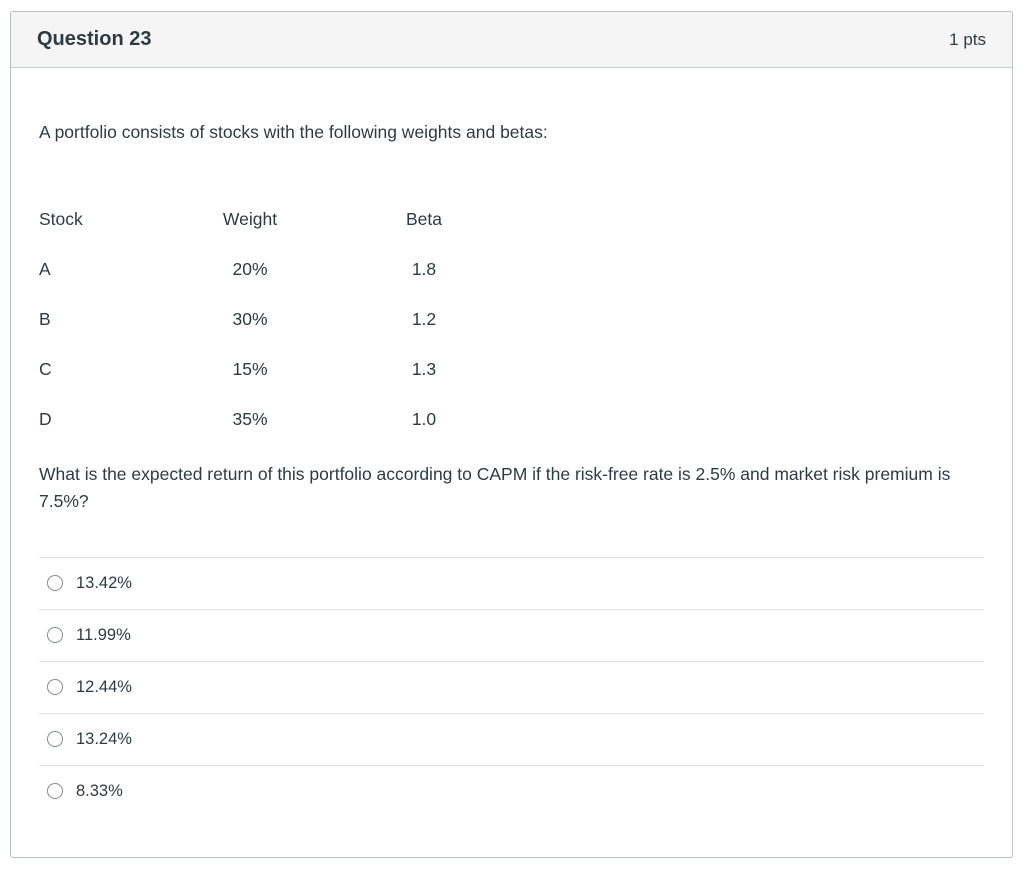 Image resolution: width=1024 pixels, height=869 pixels. What do you see at coordinates (45, 319) in the screenshot?
I see `table-cell-stock: B` at bounding box center [45, 319].